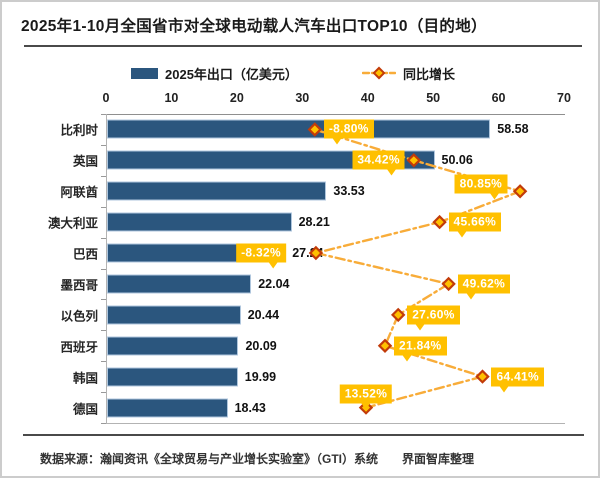 This screenshot has width=600, height=478. Describe the element at coordinates (378, 163) in the screenshot. I see `growth-label: 34.42%` at that location.